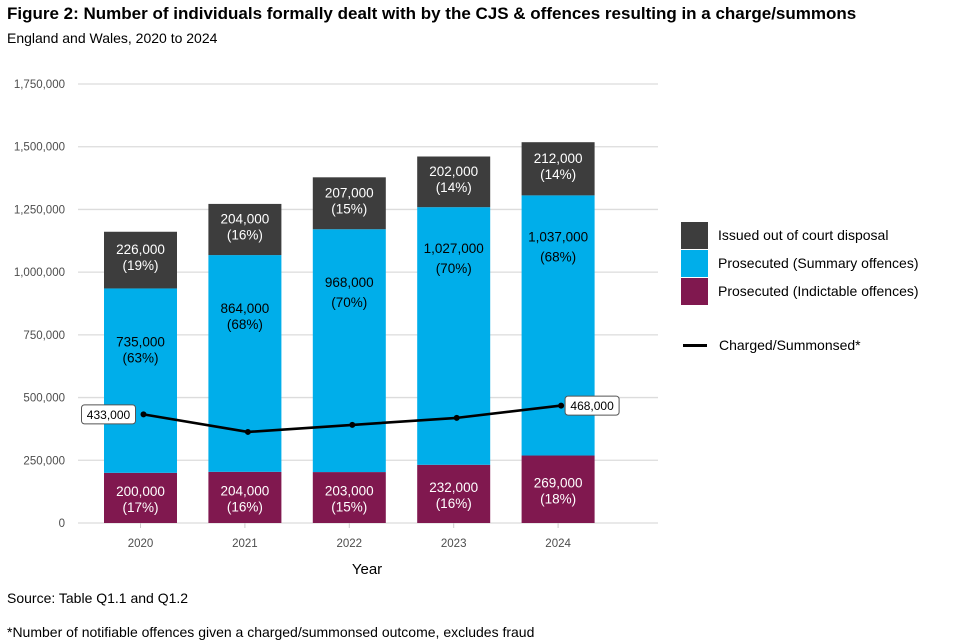  Describe the element at coordinates (140, 491) in the screenshot. I see `bar-value-label: 200,000` at that location.